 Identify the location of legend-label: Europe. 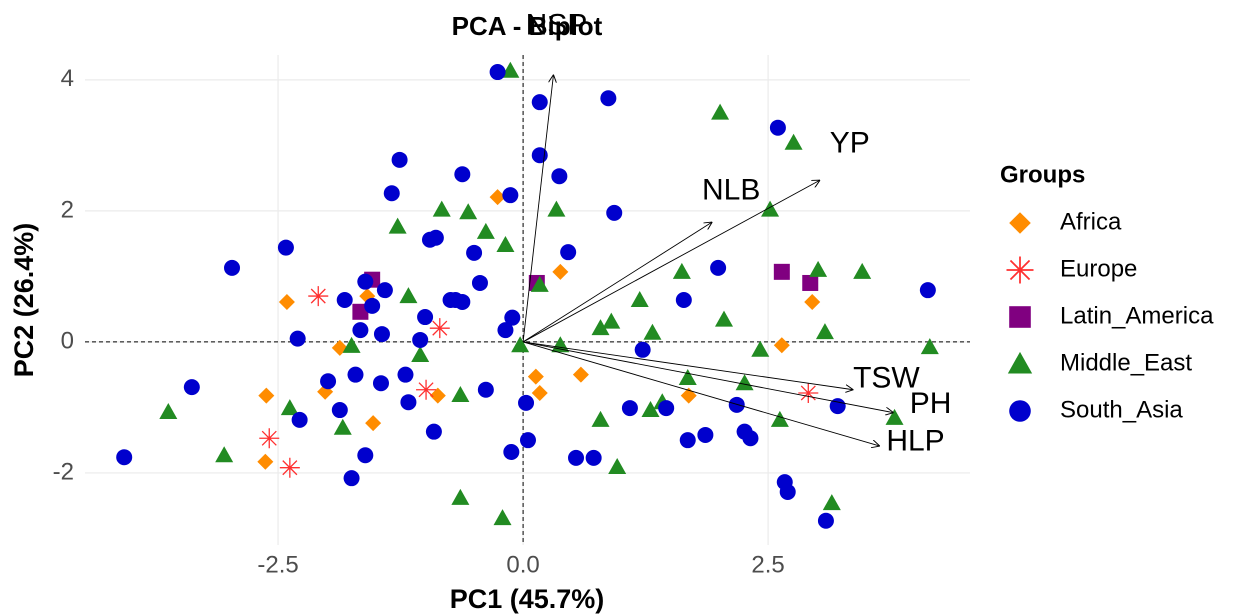
(1098, 268).